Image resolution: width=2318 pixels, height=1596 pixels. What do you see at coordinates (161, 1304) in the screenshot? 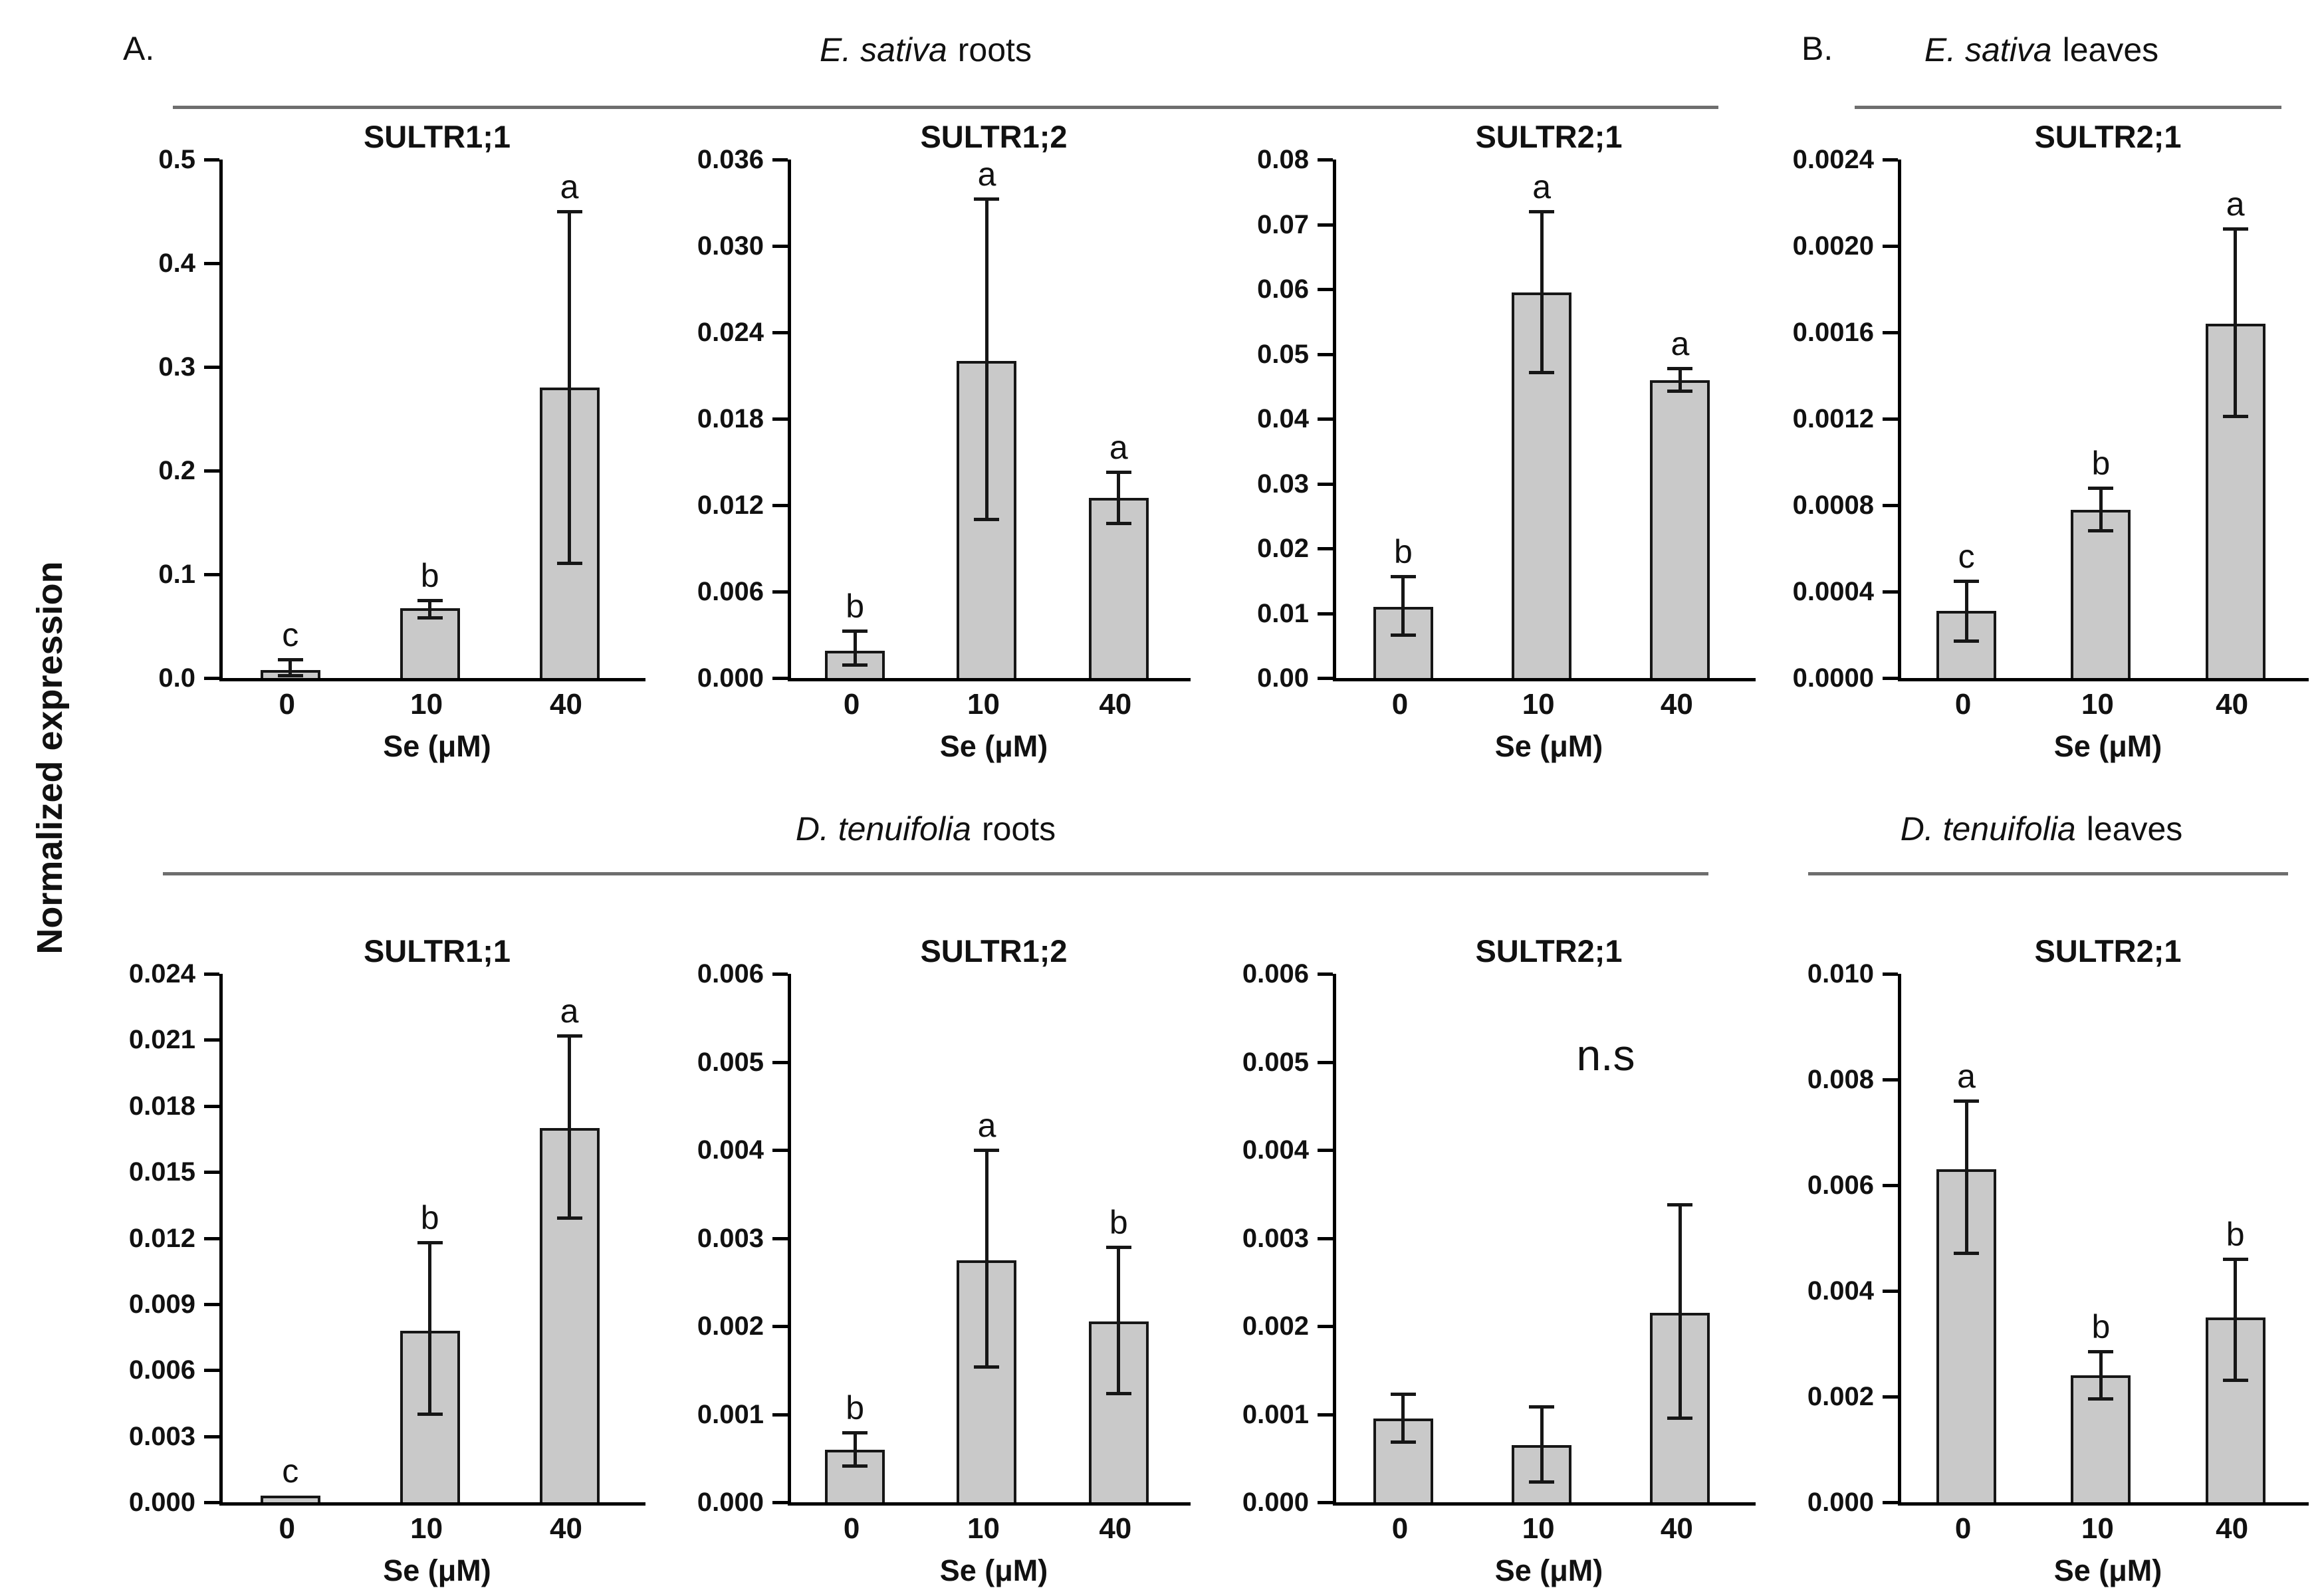
I see `y-tick-label: 0.009` at bounding box center [161, 1304].